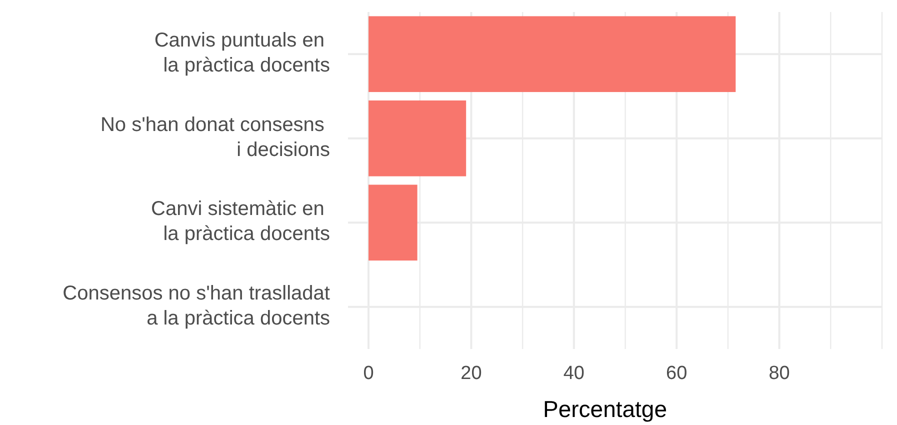 The height and width of the screenshot is (425, 897). I want to click on x-tick-label: 0, so click(368, 373).